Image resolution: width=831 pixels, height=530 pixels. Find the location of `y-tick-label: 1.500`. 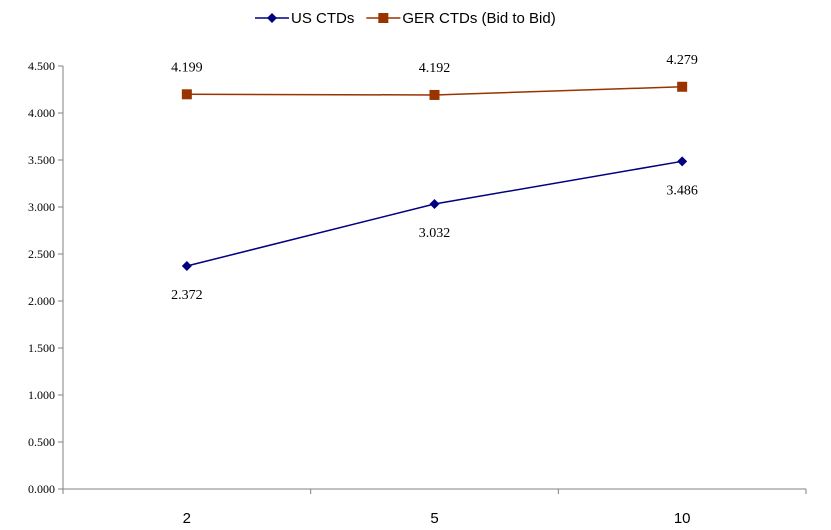

y-tick-label: 1.500 is located at coordinates (41, 348).